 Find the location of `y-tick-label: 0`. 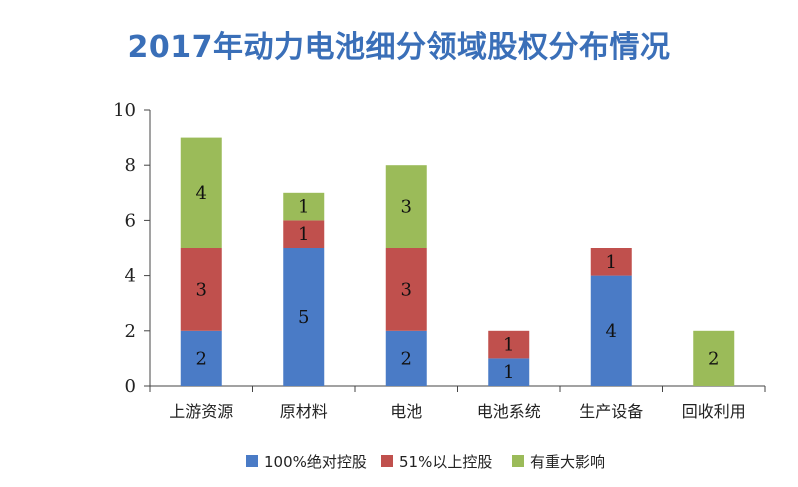

y-tick-label: 0 is located at coordinates (130, 386).